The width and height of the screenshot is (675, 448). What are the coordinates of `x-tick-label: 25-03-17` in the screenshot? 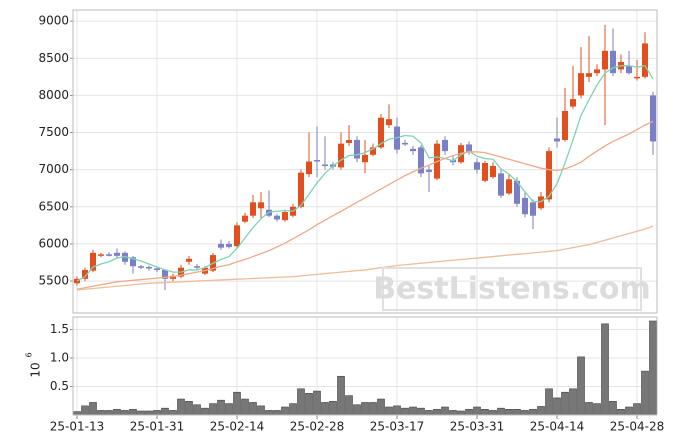 It's located at (397, 427).